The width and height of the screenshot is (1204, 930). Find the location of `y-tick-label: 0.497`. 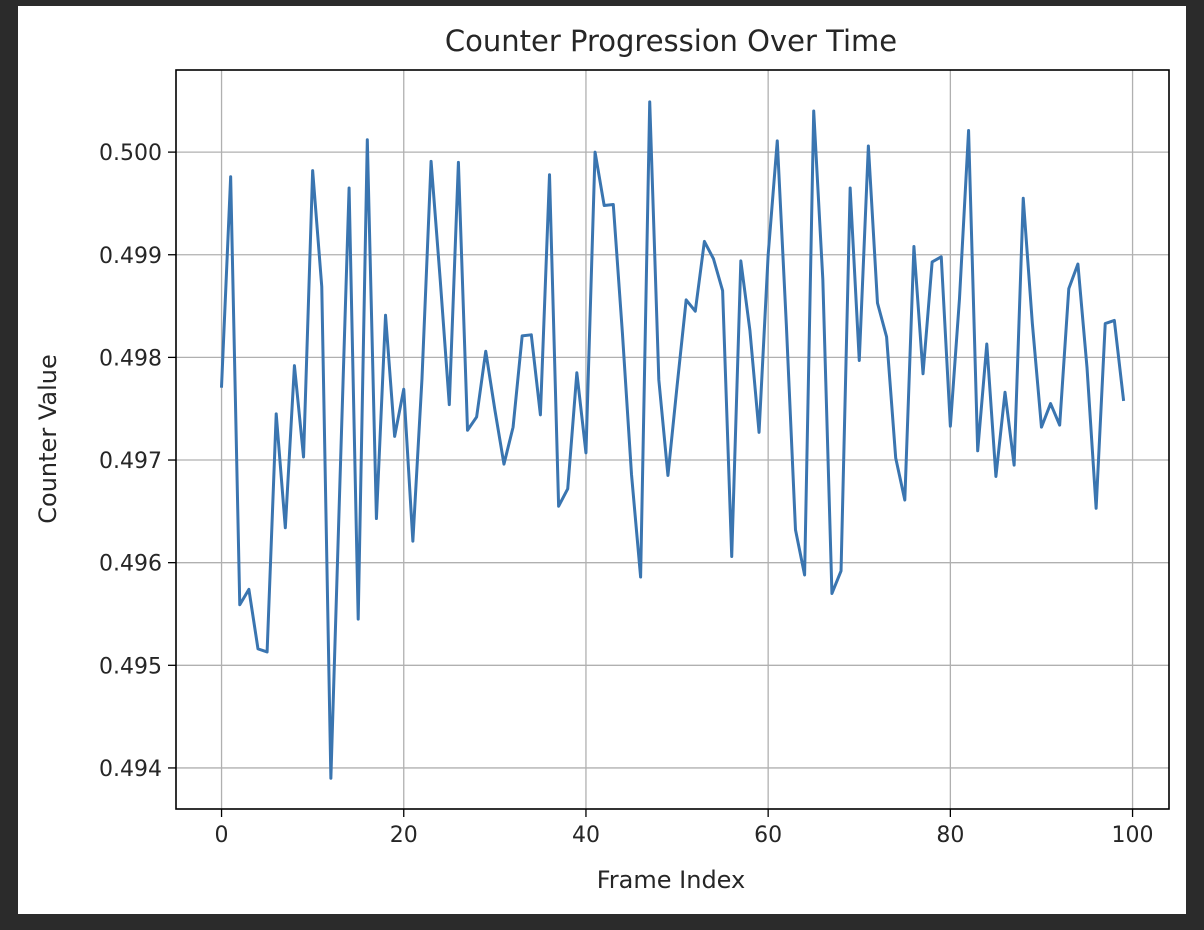

y-tick-label: 0.497 is located at coordinates (130, 461).